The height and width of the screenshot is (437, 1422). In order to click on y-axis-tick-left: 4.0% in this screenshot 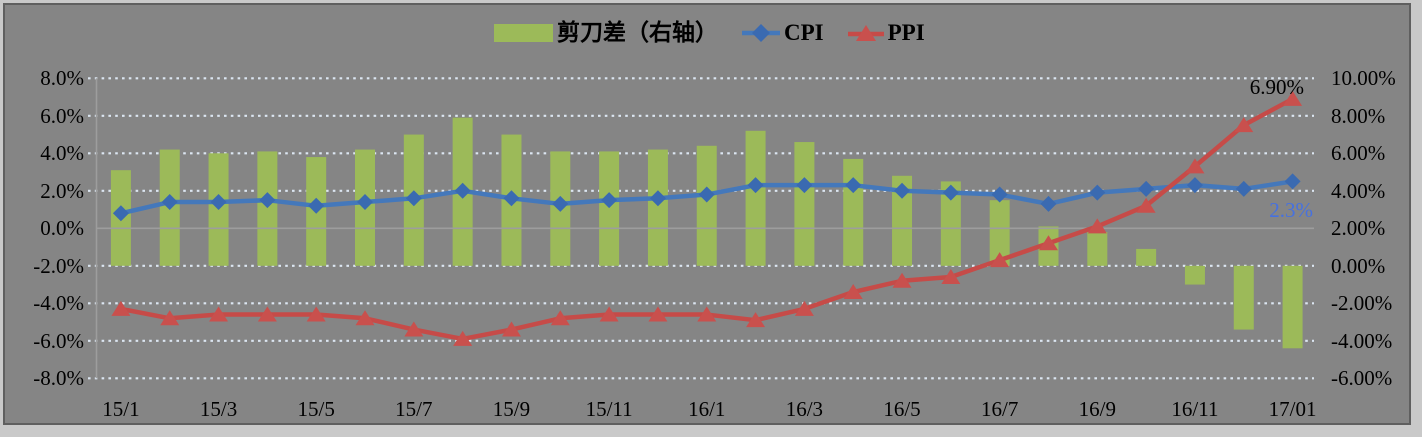, I will do `click(62, 153)`.